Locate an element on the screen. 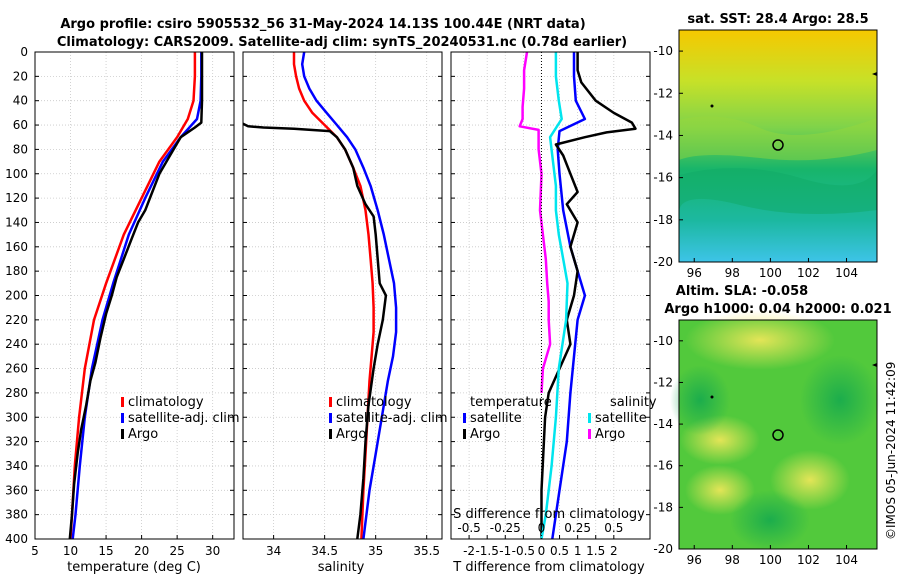 The width and height of the screenshot is (900, 580). temperature-xlabel: temperature (deg C) is located at coordinates (134, 567).